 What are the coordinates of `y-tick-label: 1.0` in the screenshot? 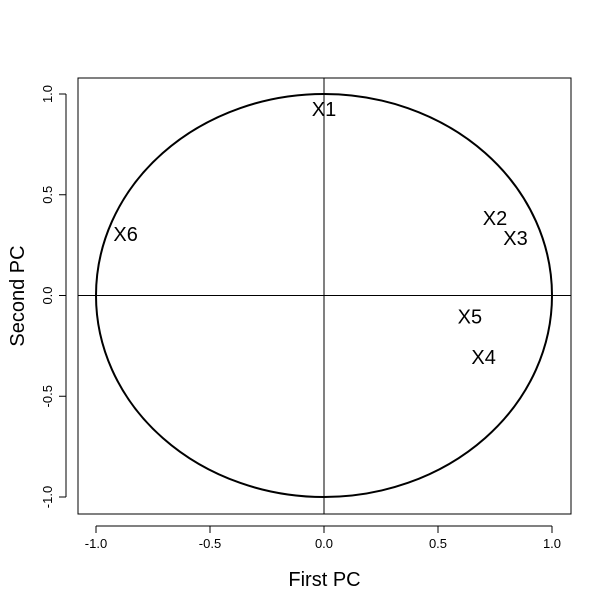 It's located at (47, 94).